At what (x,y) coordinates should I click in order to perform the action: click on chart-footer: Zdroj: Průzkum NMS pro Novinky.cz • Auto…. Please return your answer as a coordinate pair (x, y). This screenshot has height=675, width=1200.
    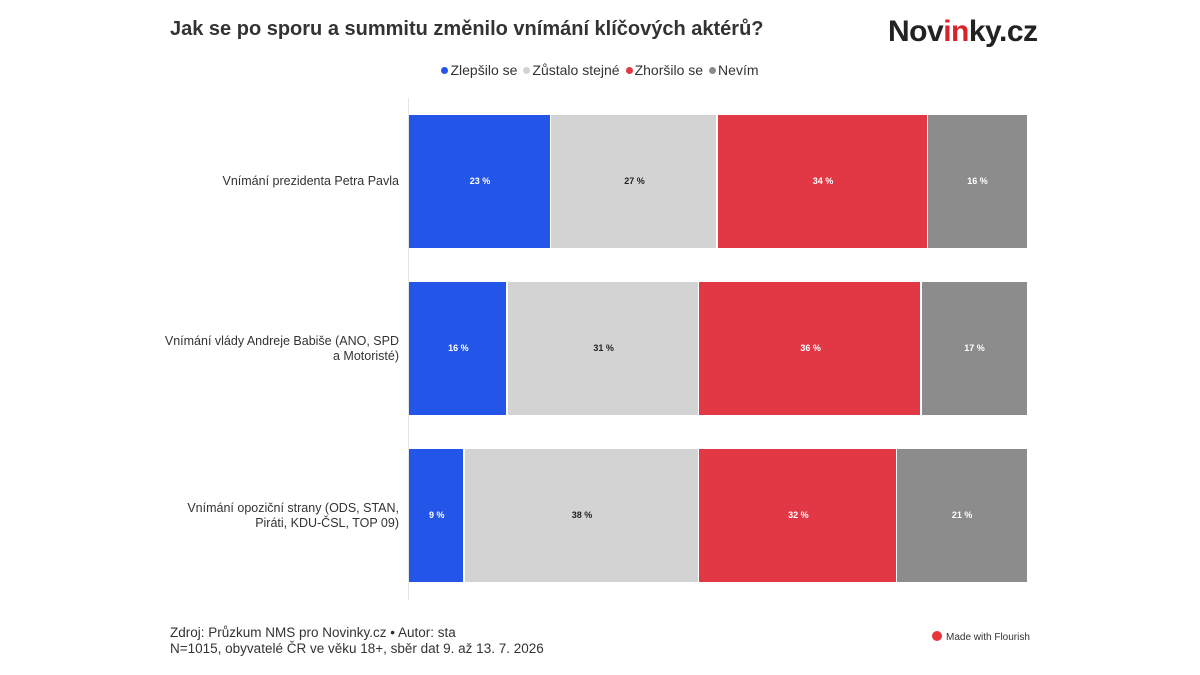
    Looking at the image, I should click on (357, 640).